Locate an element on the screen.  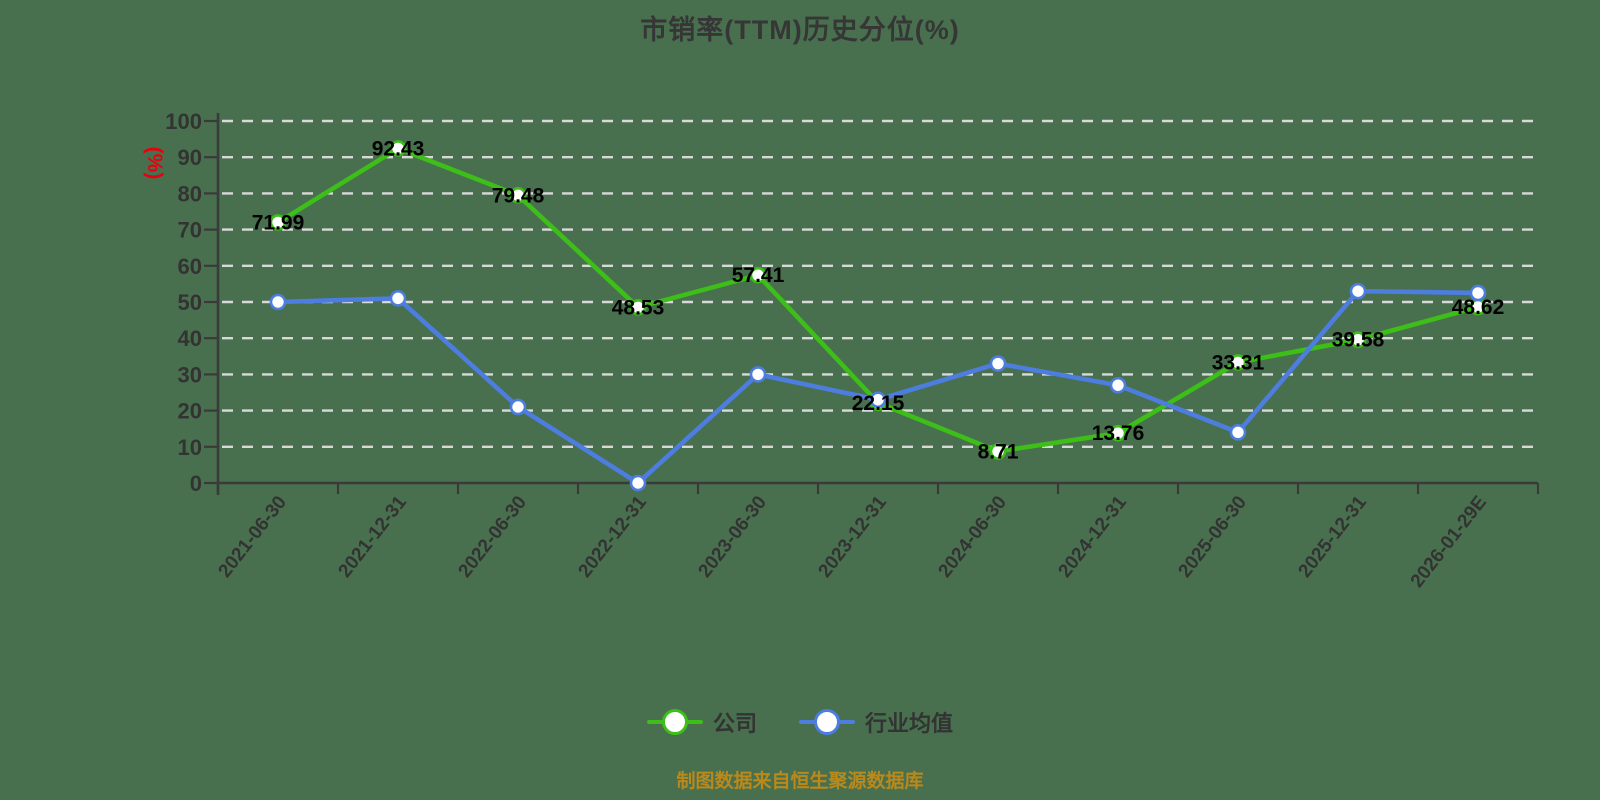
data-point-label: 33.31 is located at coordinates (1238, 362).